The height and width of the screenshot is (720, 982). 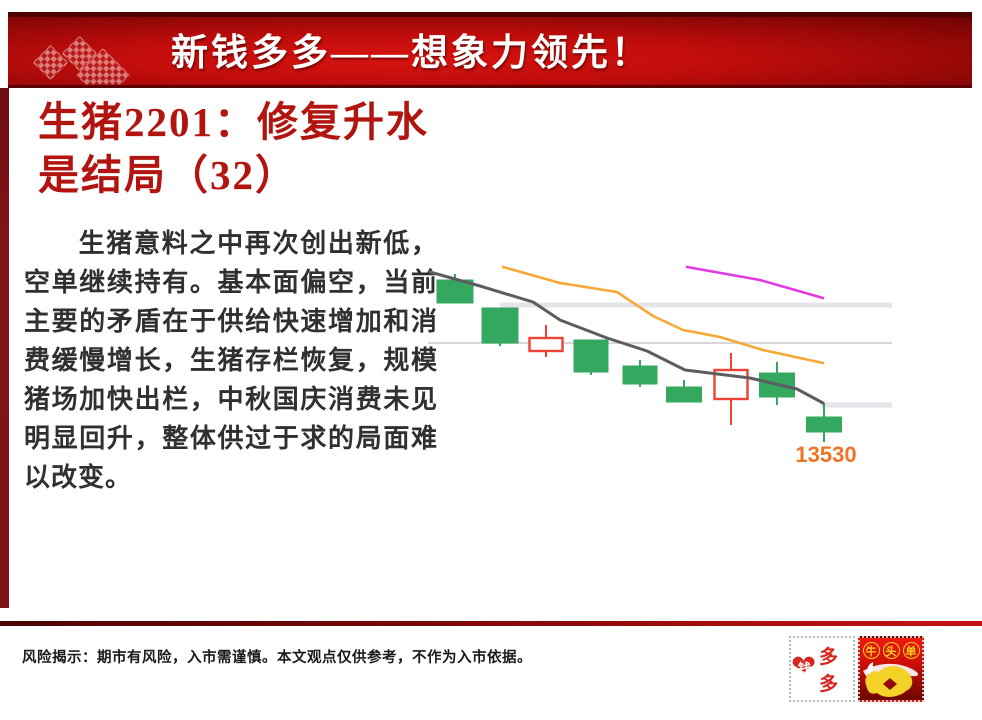 I want to click on banner-pattern-icon, so click(x=50, y=62).